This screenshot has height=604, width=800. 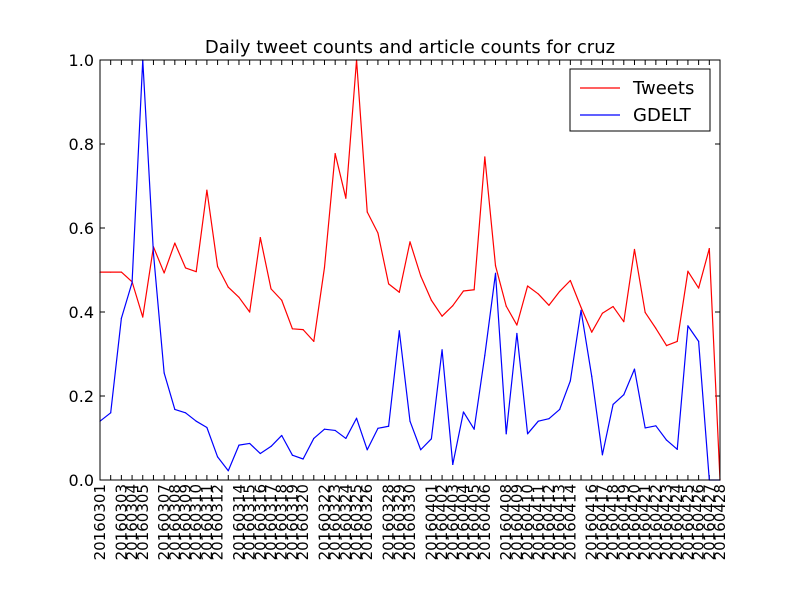 What do you see at coordinates (517, 522) in the screenshot?
I see `x-tick-label: 20160409` at bounding box center [517, 522].